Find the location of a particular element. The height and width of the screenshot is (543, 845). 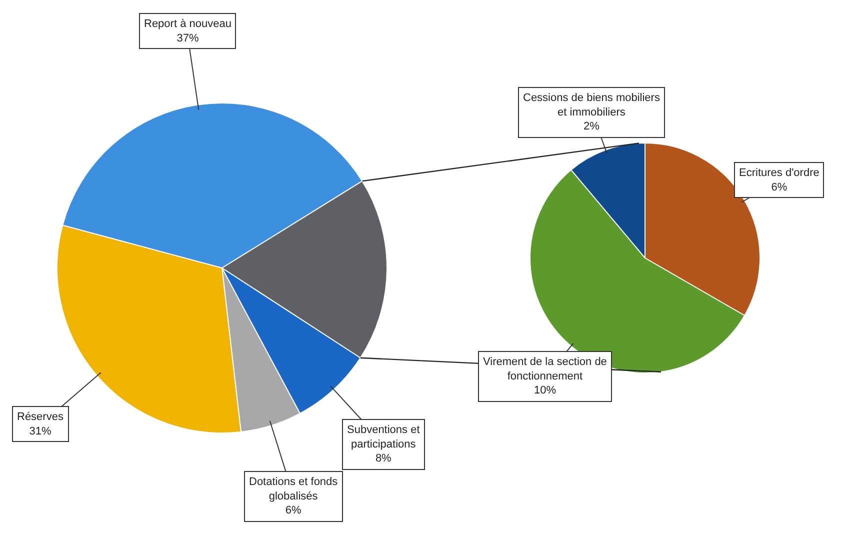

slice-label: Virement de la section de fonctionnement is located at coordinates (545, 369).